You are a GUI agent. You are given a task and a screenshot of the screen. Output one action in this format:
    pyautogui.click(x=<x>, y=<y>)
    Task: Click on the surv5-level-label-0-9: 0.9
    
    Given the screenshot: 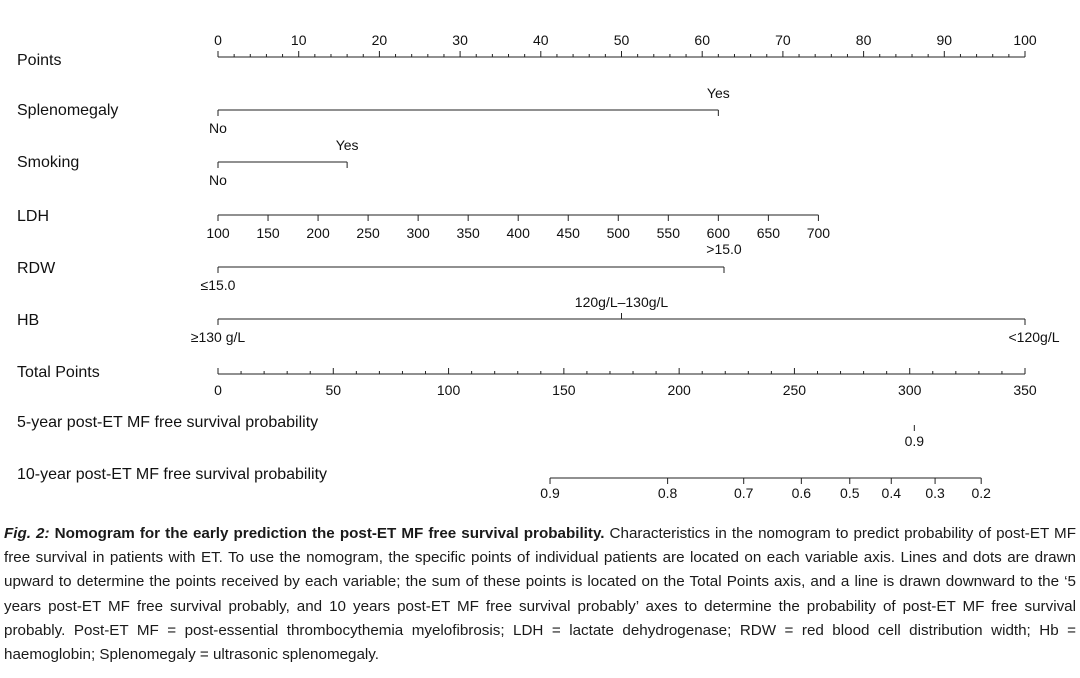 What is the action you would take?
    pyautogui.click(x=915, y=441)
    